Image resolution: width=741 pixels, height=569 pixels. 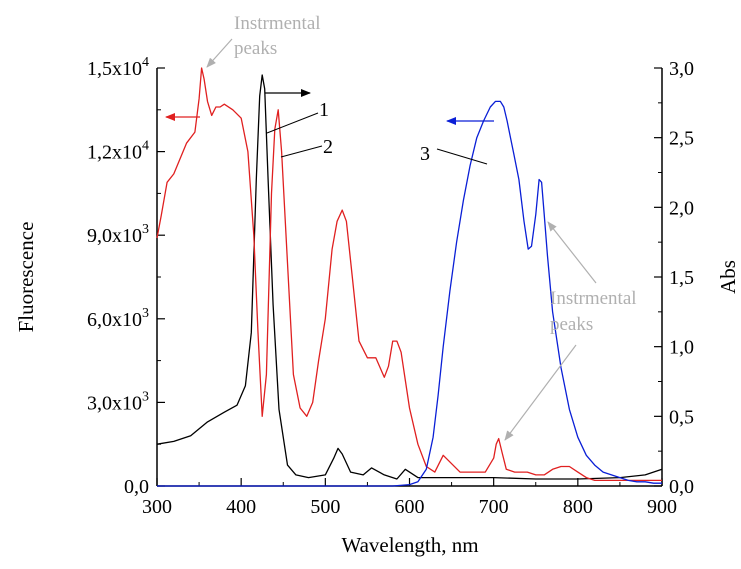 What do you see at coordinates (118, 151) in the screenshot?
I see `y-left-tick-label: 1,2x10⁴` at bounding box center [118, 151].